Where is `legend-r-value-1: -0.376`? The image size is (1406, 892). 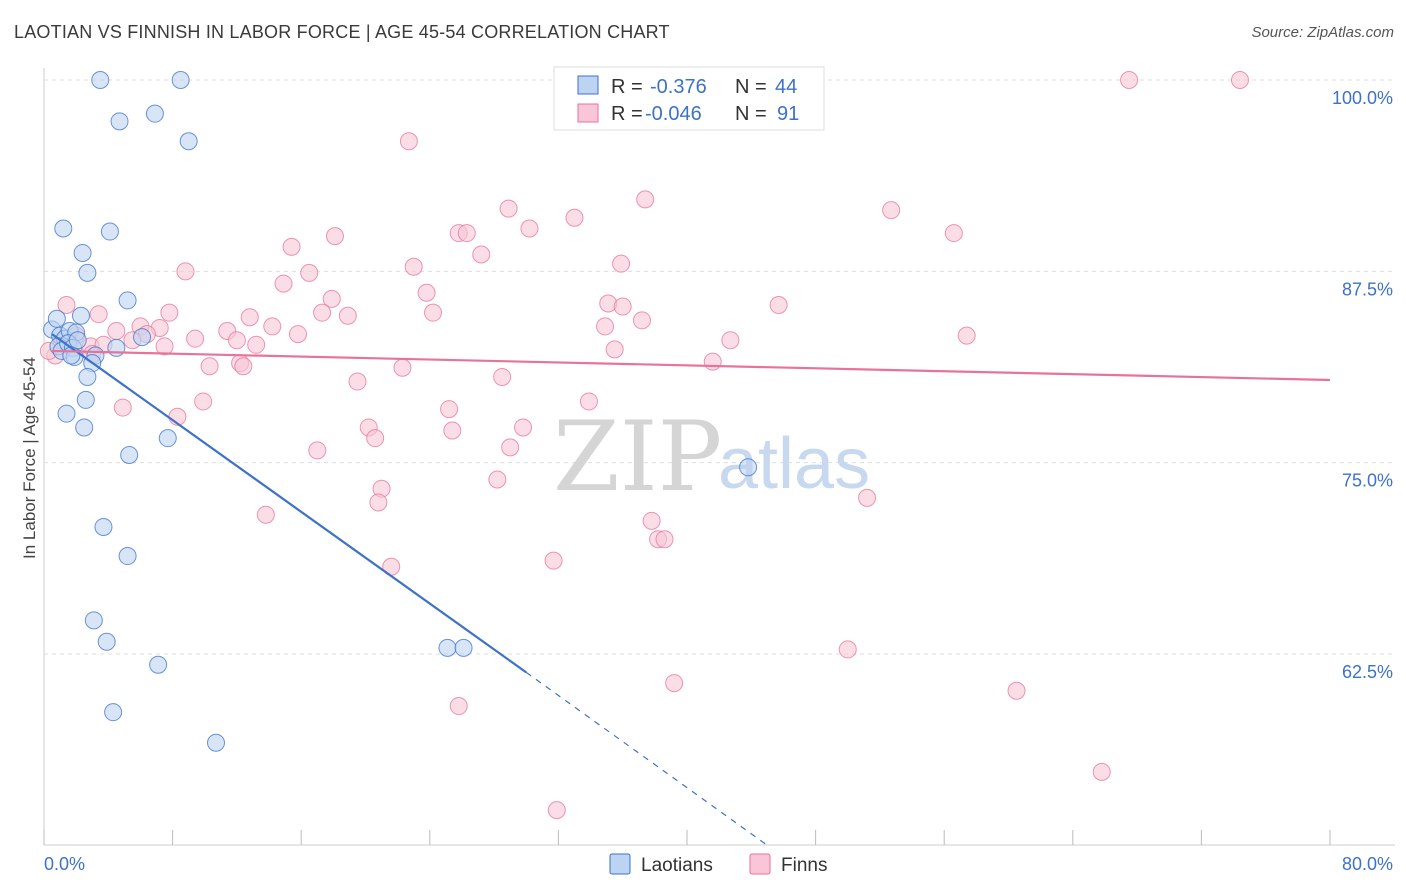 legend-r-value-1: -0.376 is located at coordinates (678, 87).